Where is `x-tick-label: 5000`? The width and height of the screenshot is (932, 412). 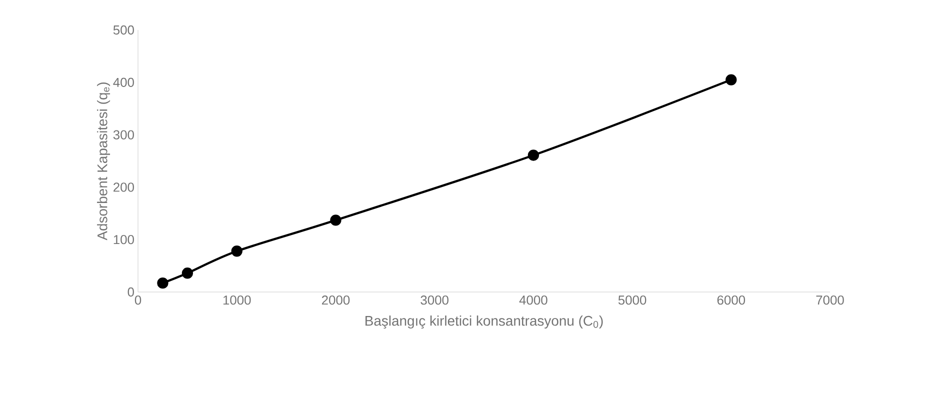 x-tick-label: 5000 is located at coordinates (632, 300).